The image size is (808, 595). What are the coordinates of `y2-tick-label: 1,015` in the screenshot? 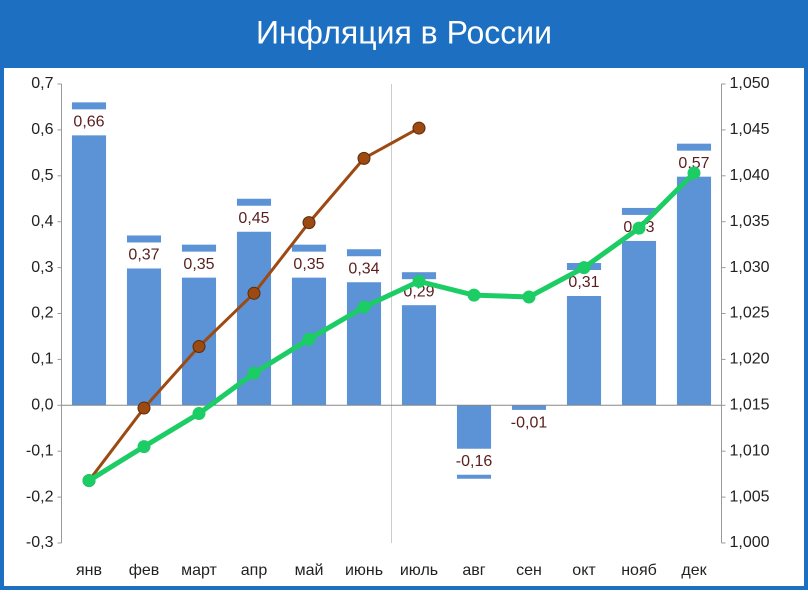 It's located at (750, 405).